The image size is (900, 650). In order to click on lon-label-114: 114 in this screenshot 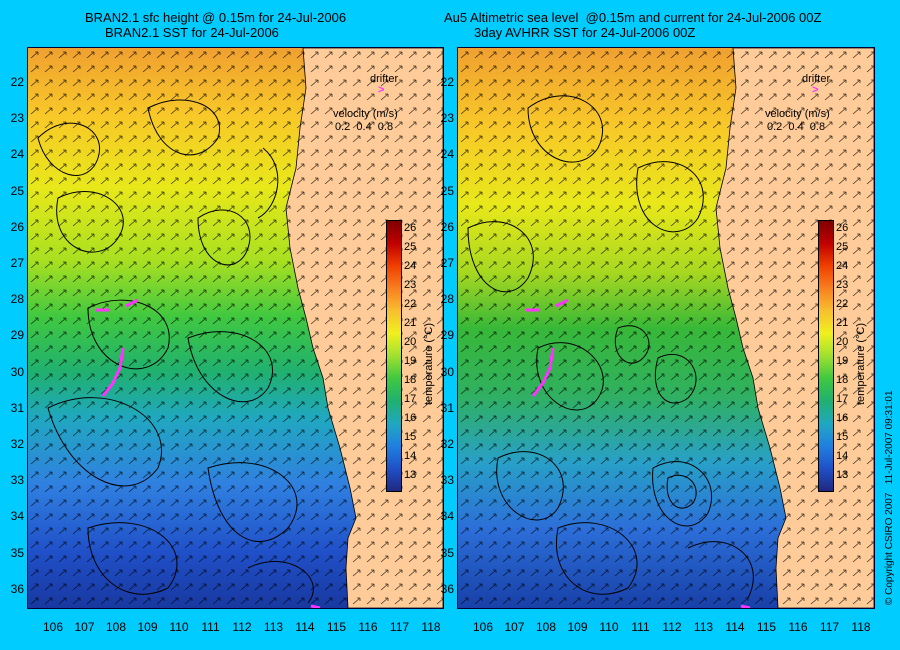, I will do `click(735, 627)`.